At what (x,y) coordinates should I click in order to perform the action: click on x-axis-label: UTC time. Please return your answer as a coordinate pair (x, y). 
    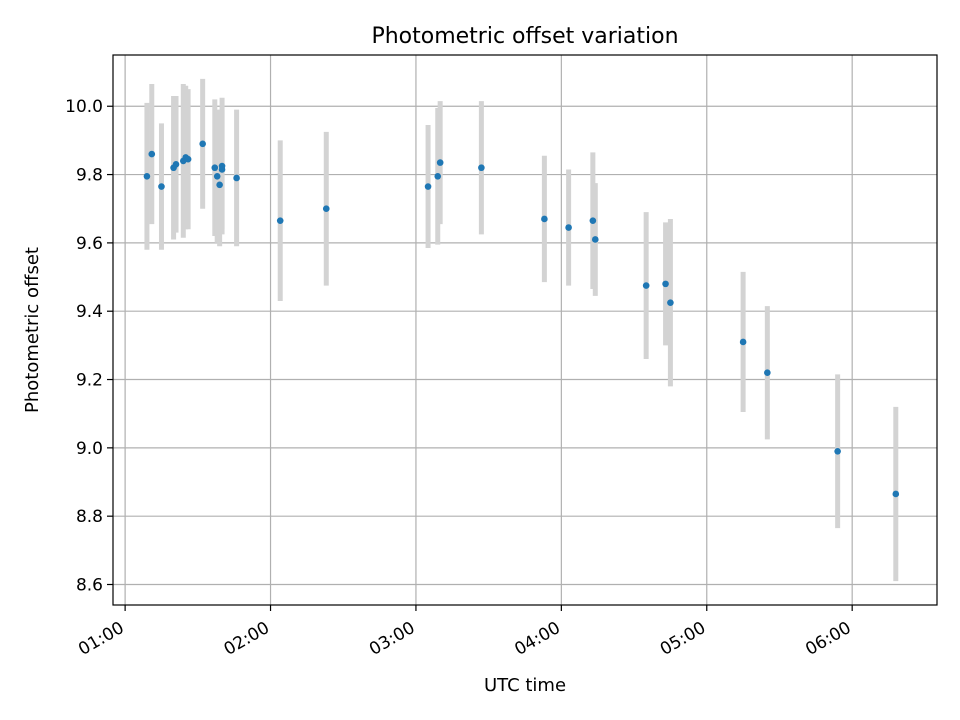
    Looking at the image, I should click on (525, 685).